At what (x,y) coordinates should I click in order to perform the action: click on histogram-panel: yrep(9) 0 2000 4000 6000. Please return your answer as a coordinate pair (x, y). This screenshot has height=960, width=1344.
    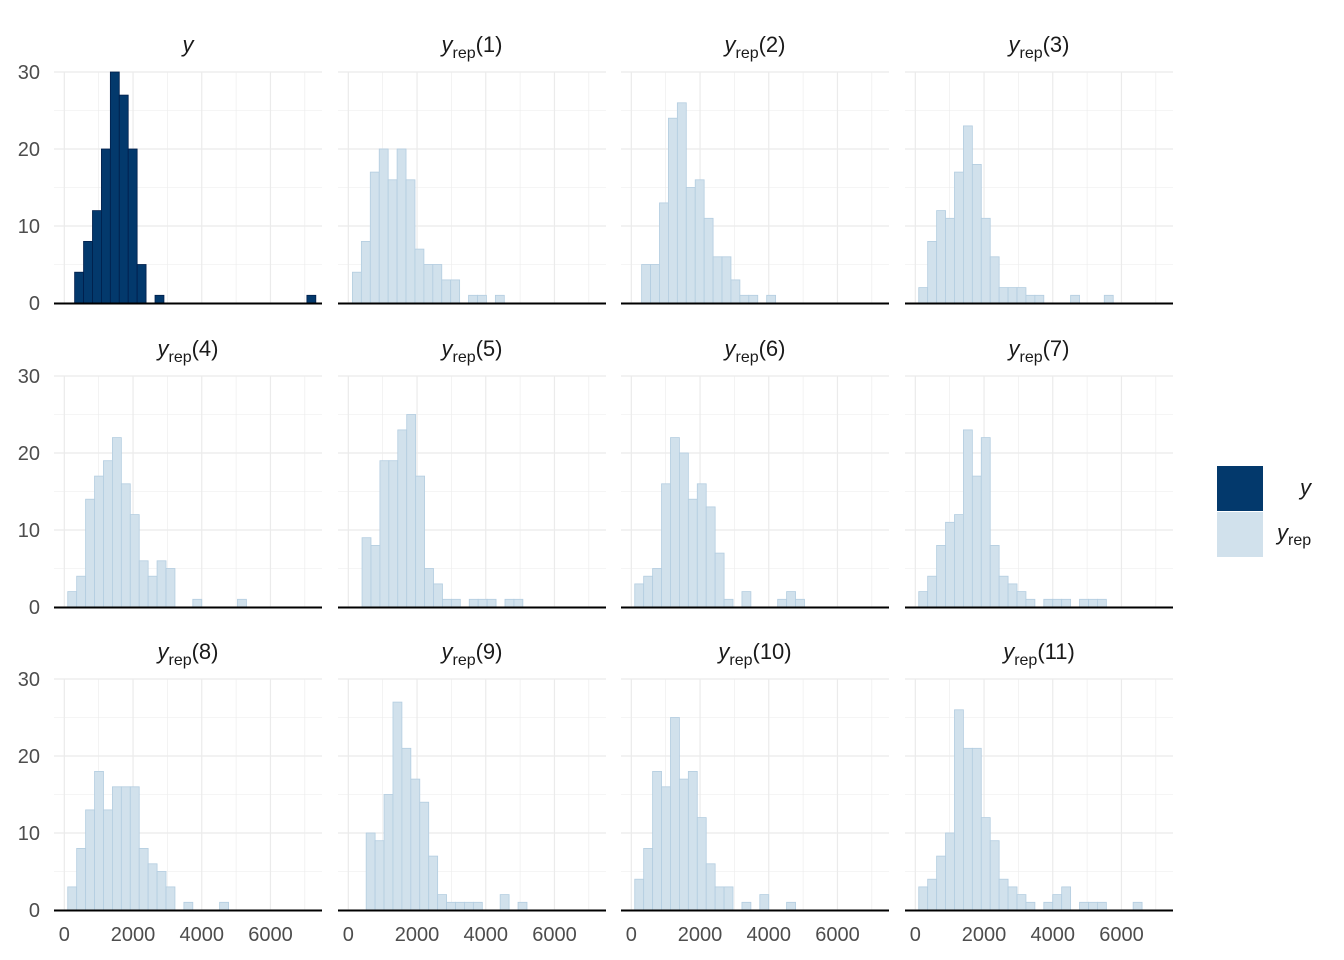
    Looking at the image, I should click on (472, 792).